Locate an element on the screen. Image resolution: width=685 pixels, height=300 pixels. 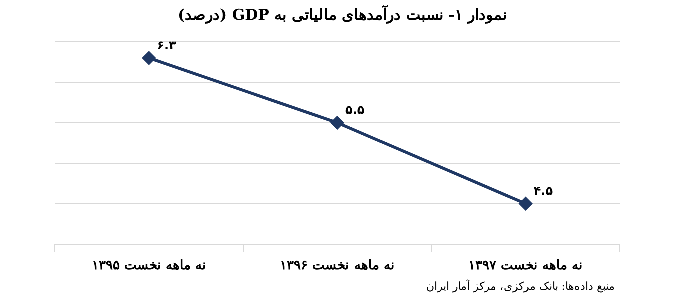
x-tick-label: نه ماهه نخست ۱۳۹۵ is located at coordinates (149, 266).